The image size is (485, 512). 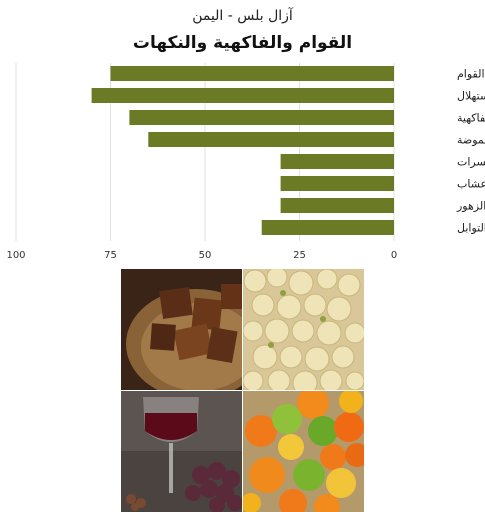 I want to click on x-tick-label: 0, so click(x=394, y=255).